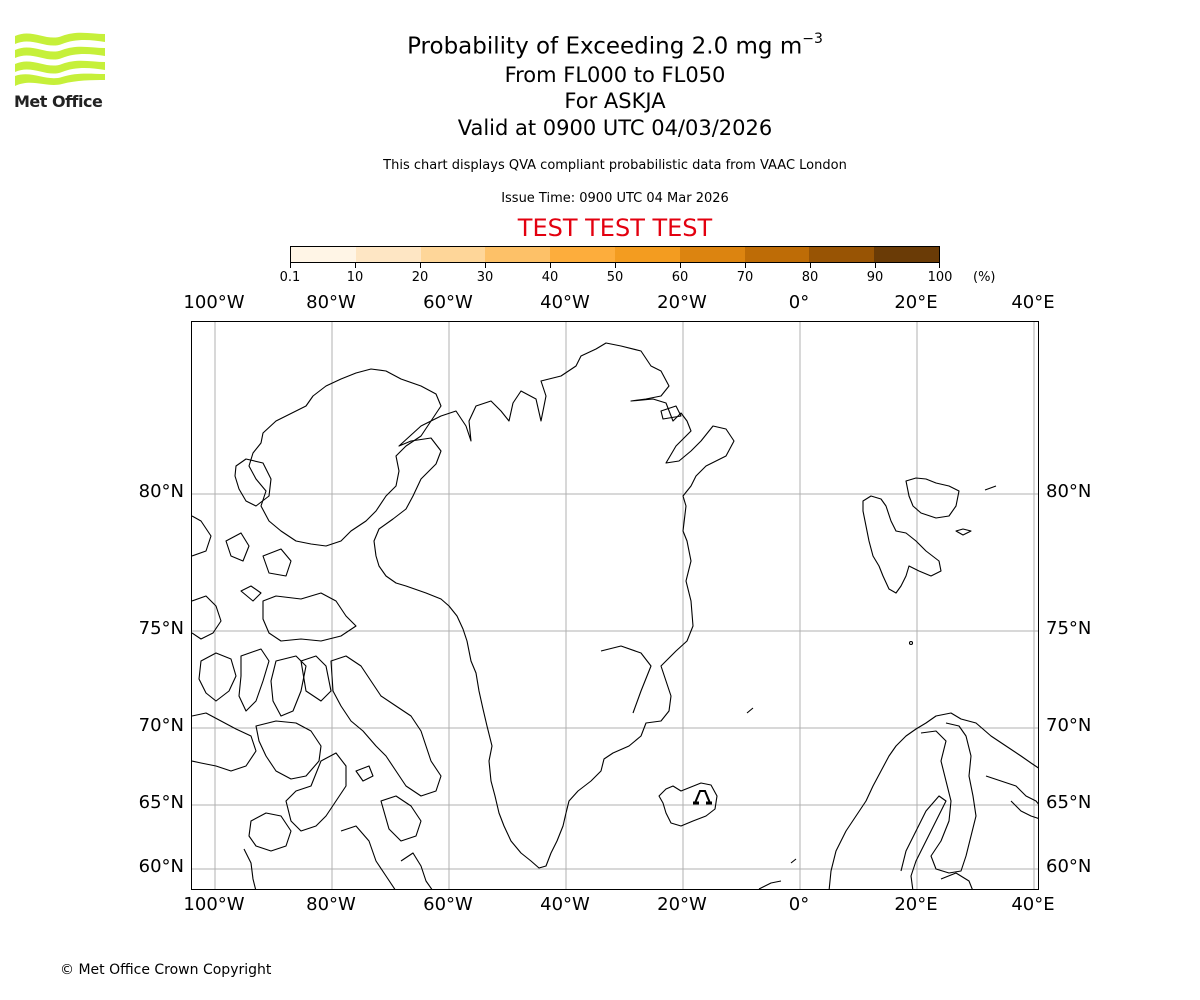  Describe the element at coordinates (605, 46) in the screenshot. I see `title-main: Probability of Exceeding 2.0 mg m` at that location.